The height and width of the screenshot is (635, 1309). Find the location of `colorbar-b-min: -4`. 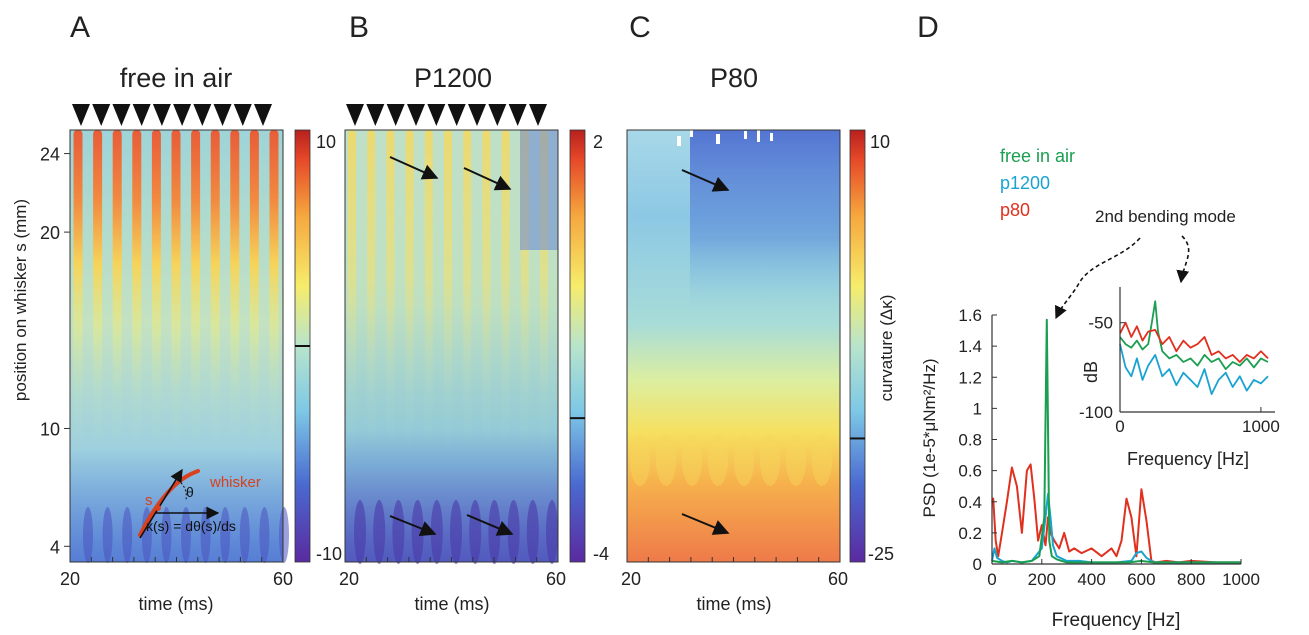

colorbar-b-min: -4 is located at coordinates (601, 554).